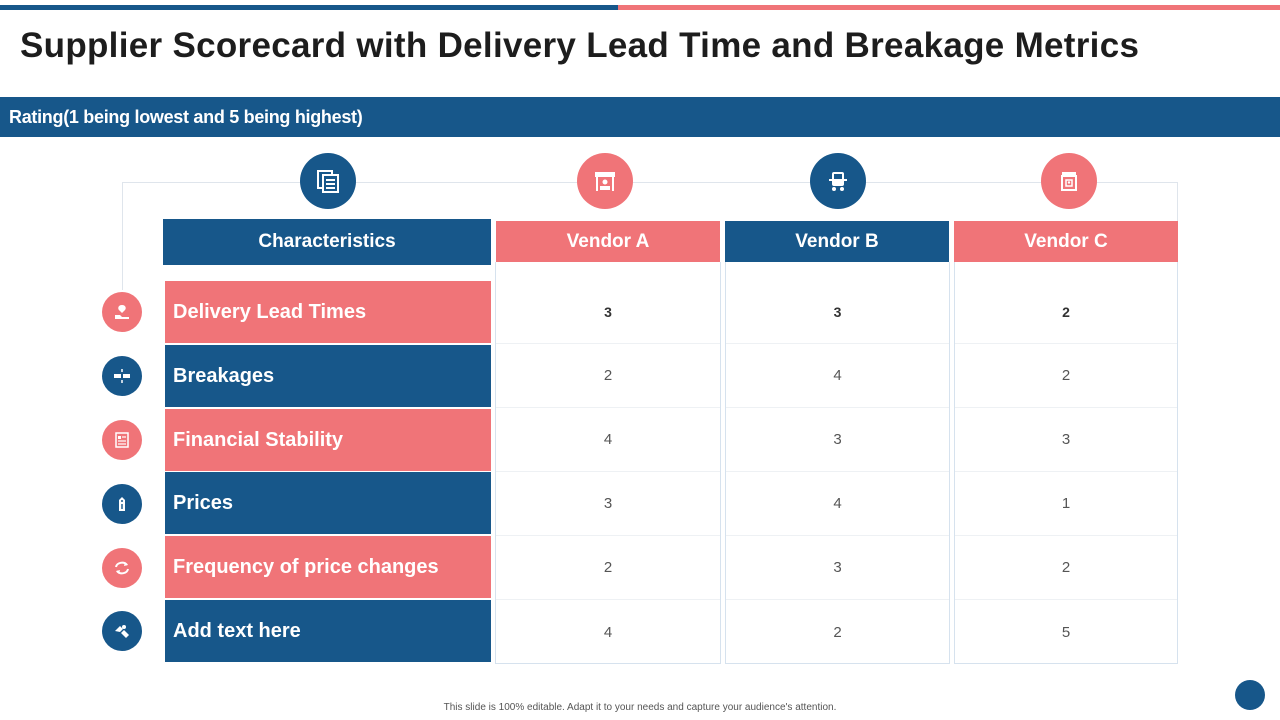  What do you see at coordinates (650, 182) in the screenshot?
I see `frame-line-top` at bounding box center [650, 182].